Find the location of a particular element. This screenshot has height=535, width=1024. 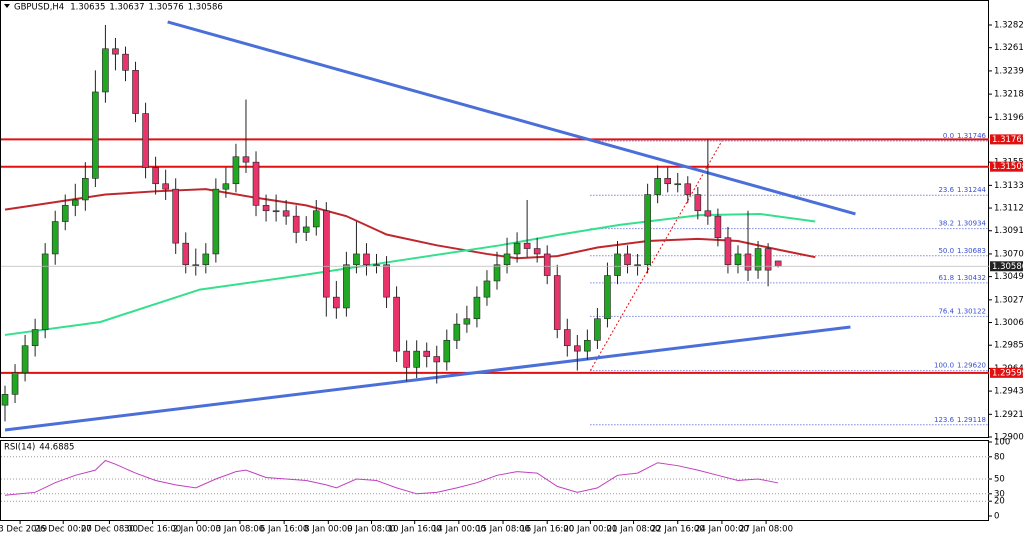

y-tick-label: 1.32610 is located at coordinates (1009, 48).